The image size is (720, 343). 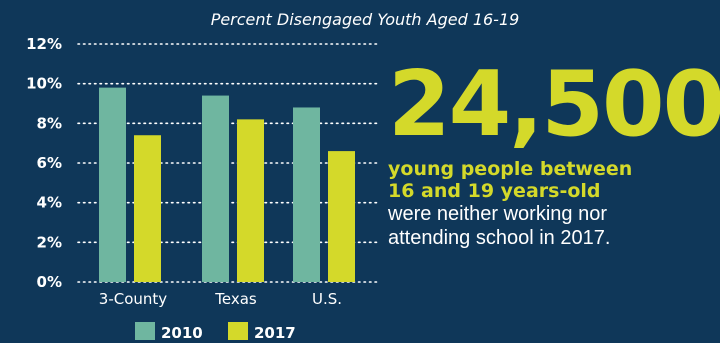 What do you see at coordinates (182, 333) in the screenshot?
I see `legend-label: 2010` at bounding box center [182, 333].